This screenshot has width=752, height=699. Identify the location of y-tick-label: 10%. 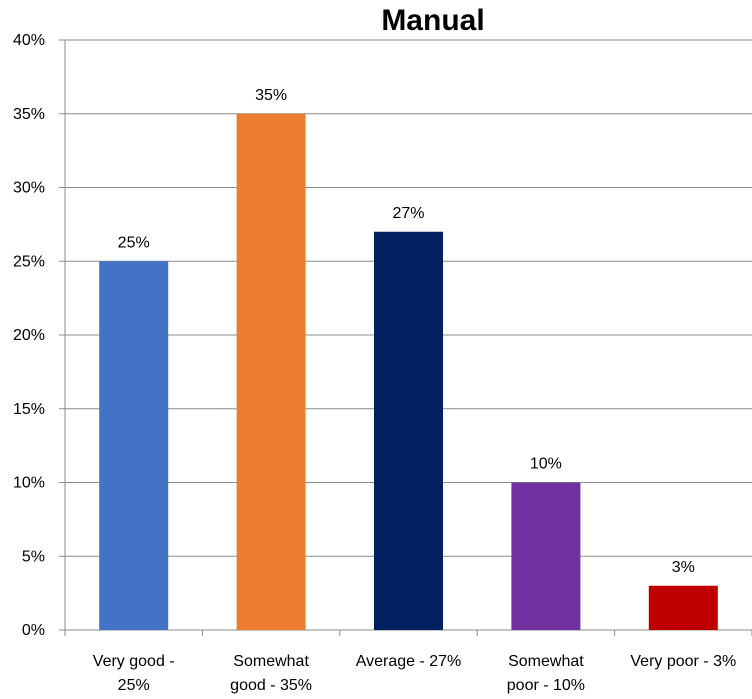
(29, 483).